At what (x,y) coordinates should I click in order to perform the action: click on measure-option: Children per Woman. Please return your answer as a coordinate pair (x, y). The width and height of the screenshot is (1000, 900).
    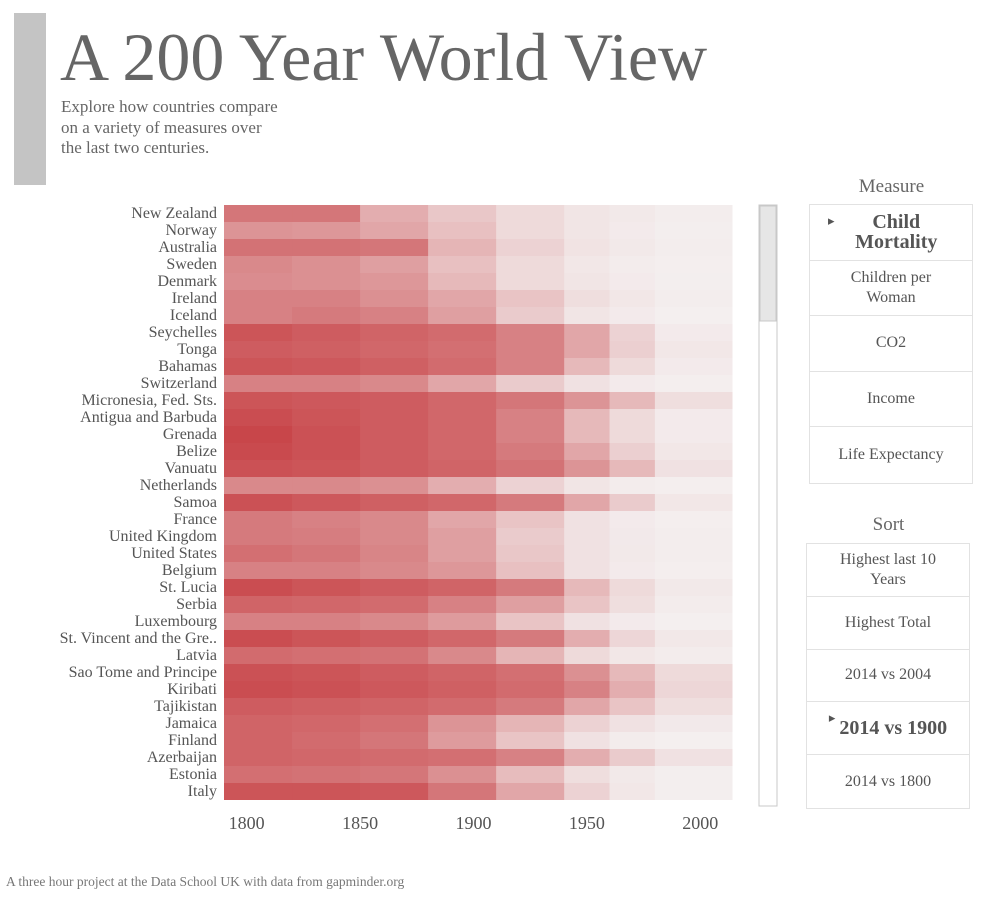
    Looking at the image, I should click on (891, 289).